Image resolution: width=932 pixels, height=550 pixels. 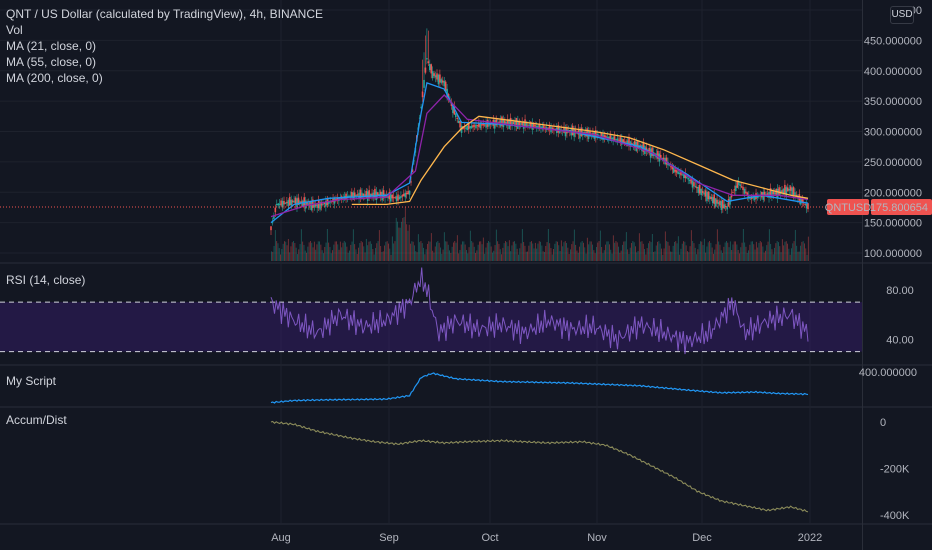 I want to click on accdist-legend-label: Accum/Dist, so click(x=36, y=420).